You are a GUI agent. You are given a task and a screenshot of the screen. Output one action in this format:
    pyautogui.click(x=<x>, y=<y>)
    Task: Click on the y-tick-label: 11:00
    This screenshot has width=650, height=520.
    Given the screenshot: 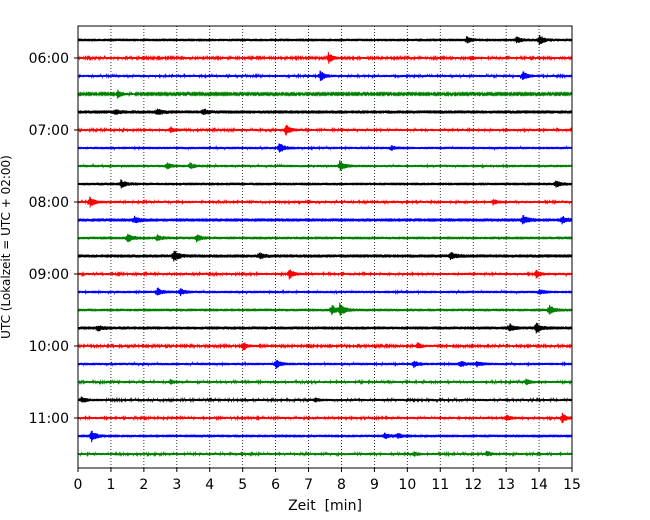 What is the action you would take?
    pyautogui.click(x=49, y=419)
    